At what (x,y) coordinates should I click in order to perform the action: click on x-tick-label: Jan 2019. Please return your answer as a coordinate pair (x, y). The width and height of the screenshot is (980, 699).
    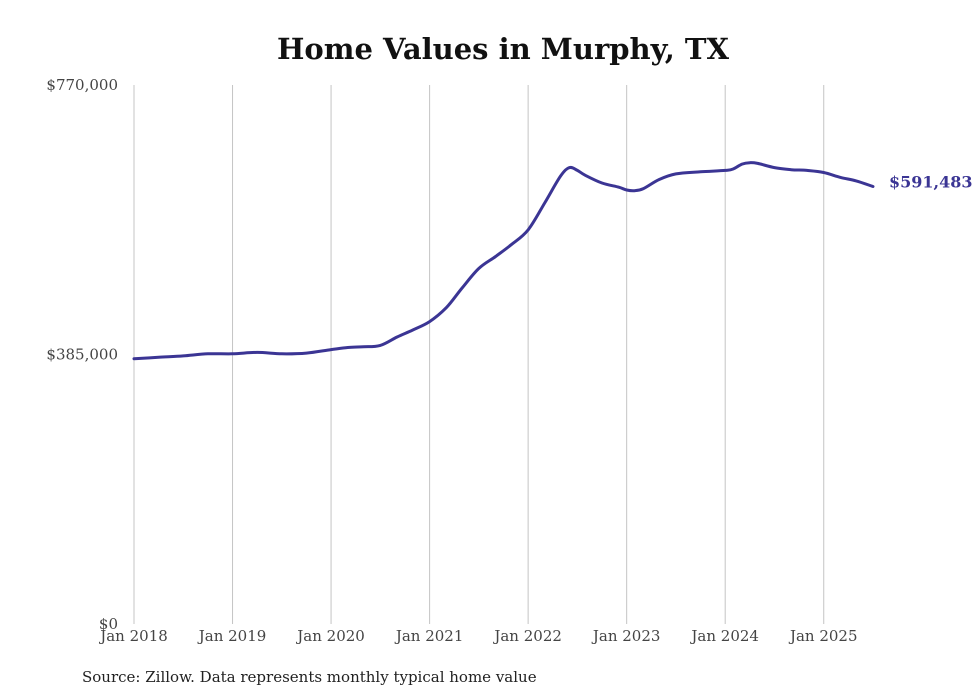
    Looking at the image, I should click on (232, 636).